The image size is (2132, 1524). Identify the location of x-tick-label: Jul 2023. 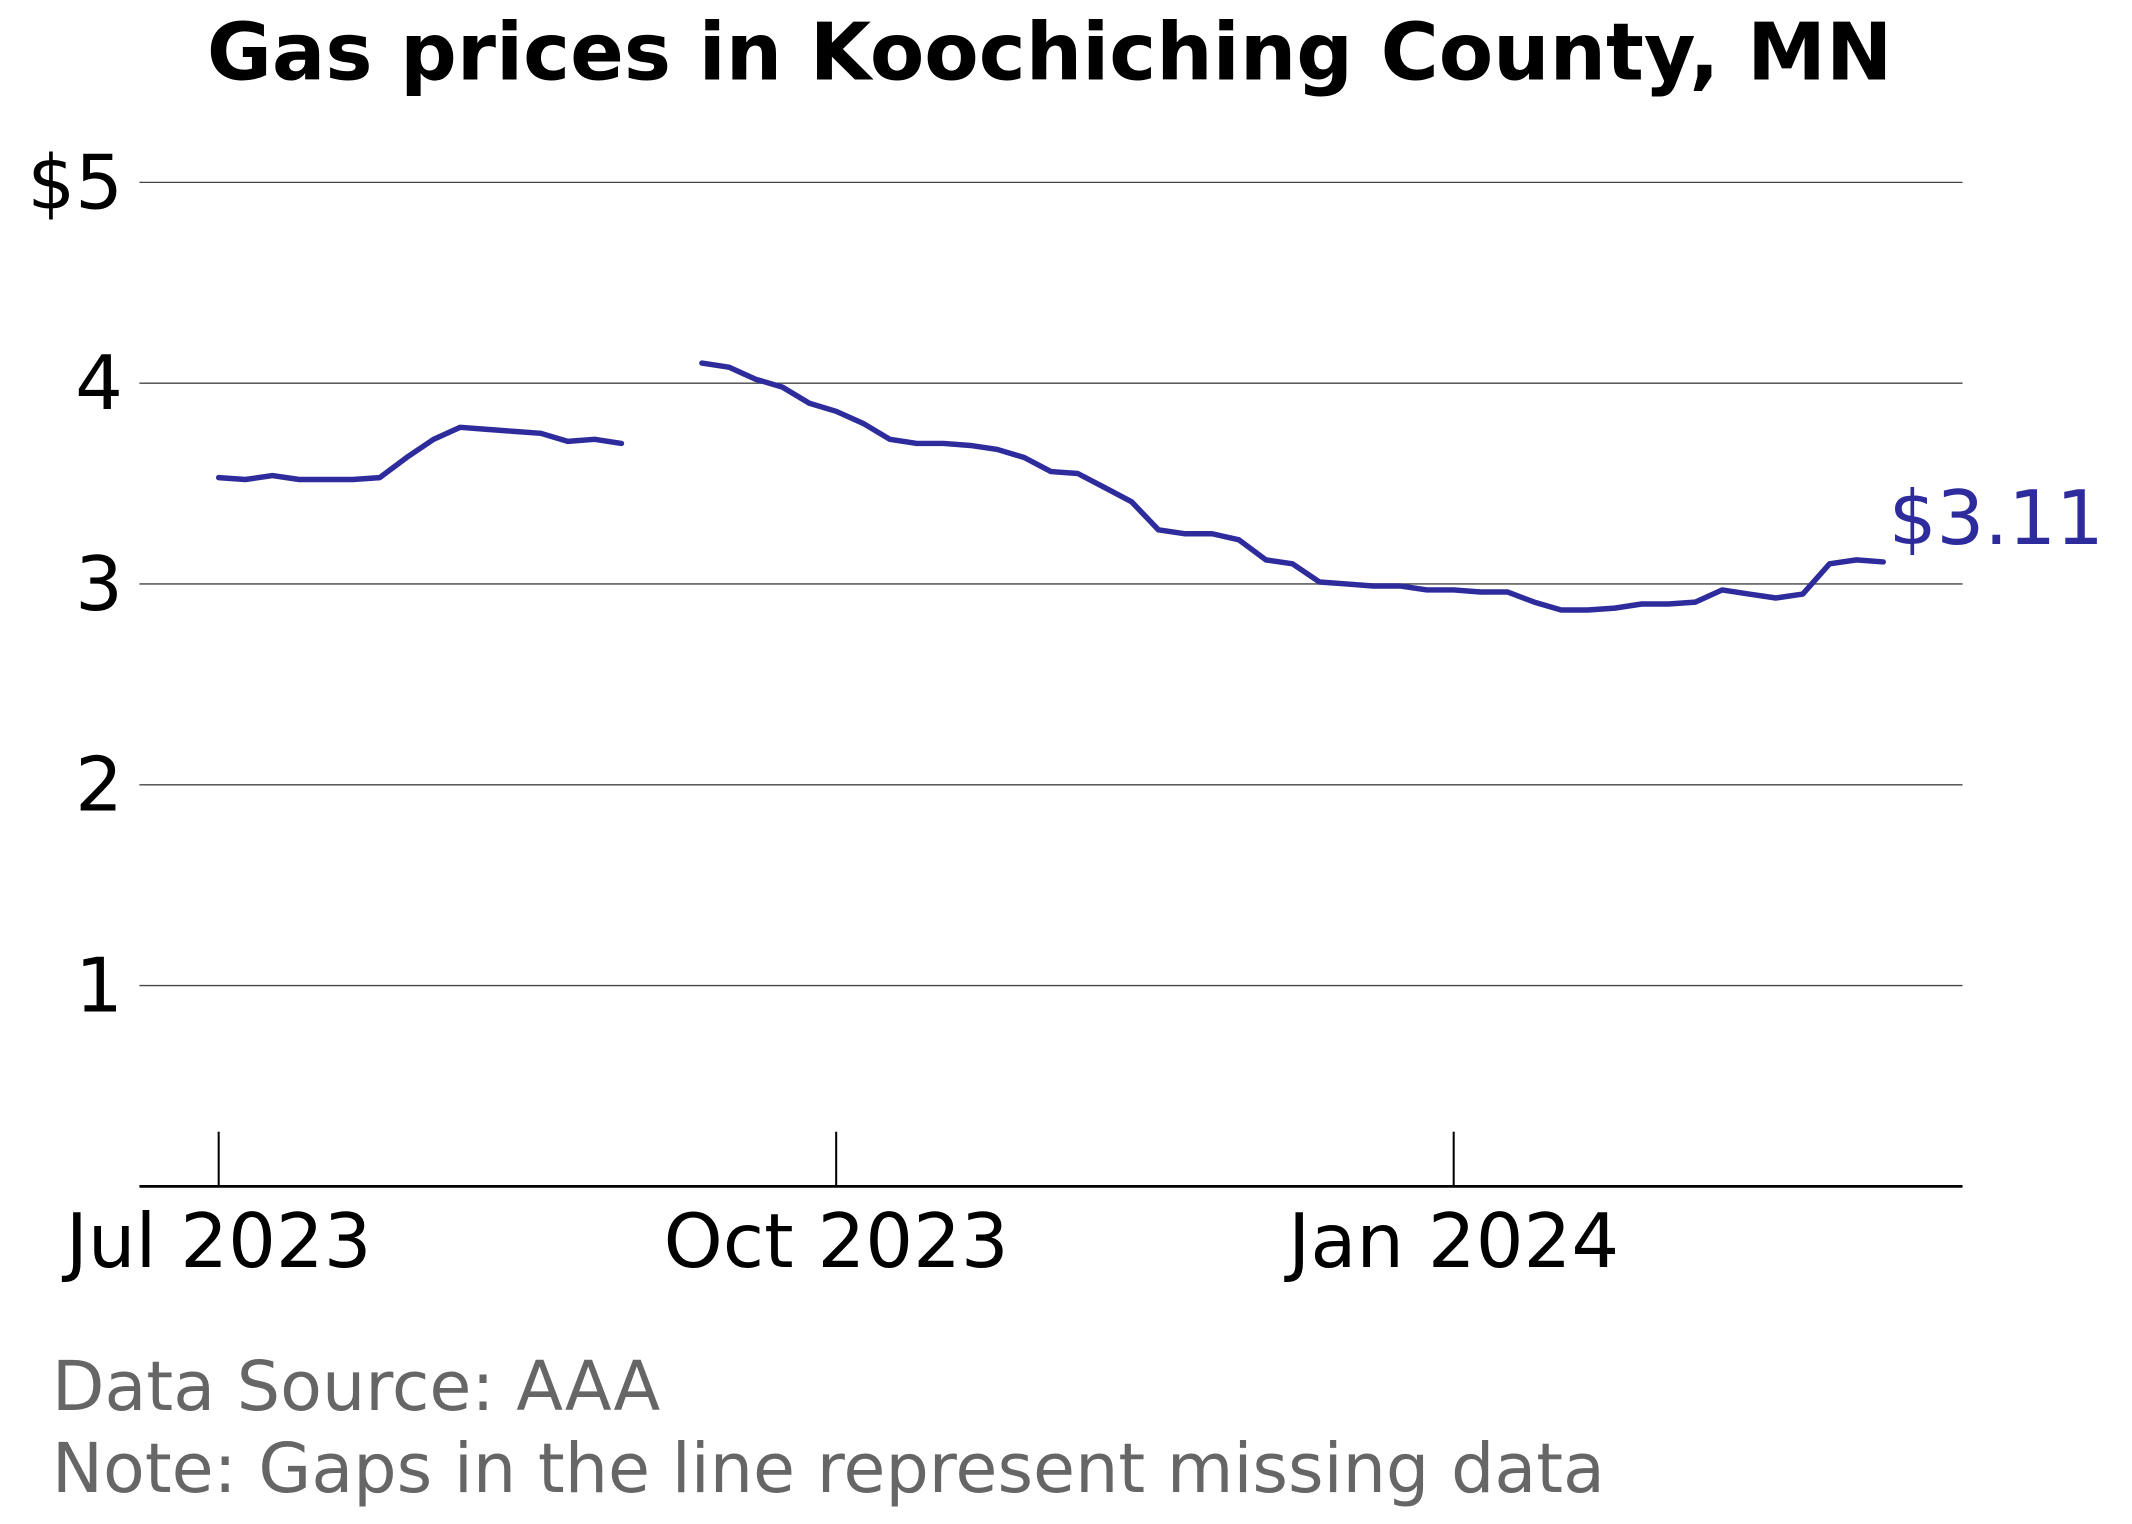
(217, 1241).